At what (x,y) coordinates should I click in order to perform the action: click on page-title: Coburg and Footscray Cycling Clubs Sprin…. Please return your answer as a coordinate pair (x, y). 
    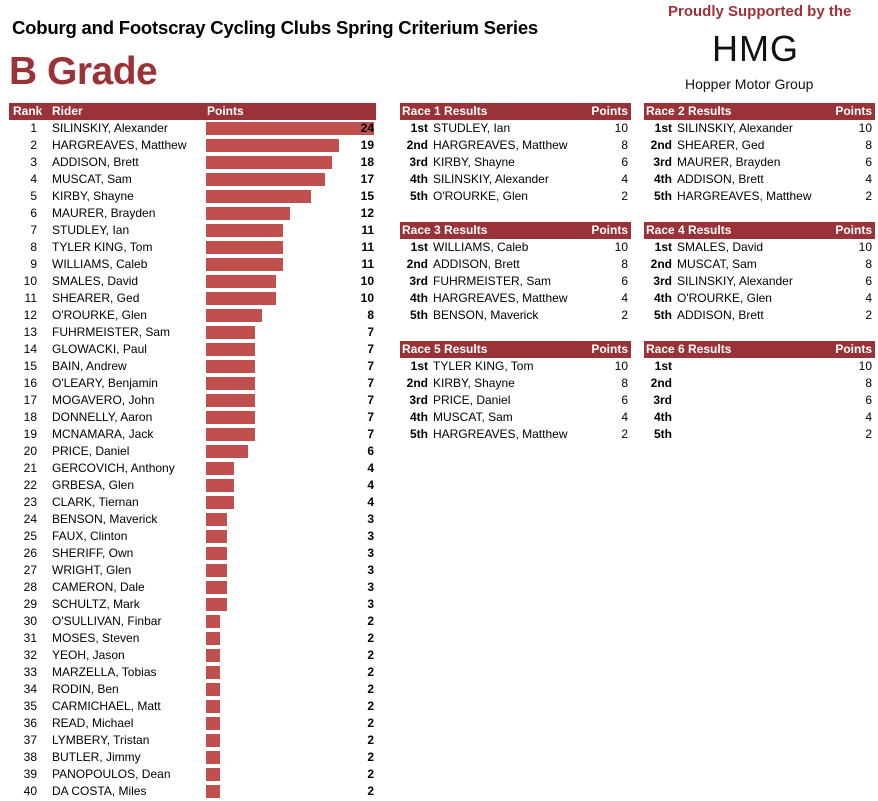
    Looking at the image, I should click on (275, 27).